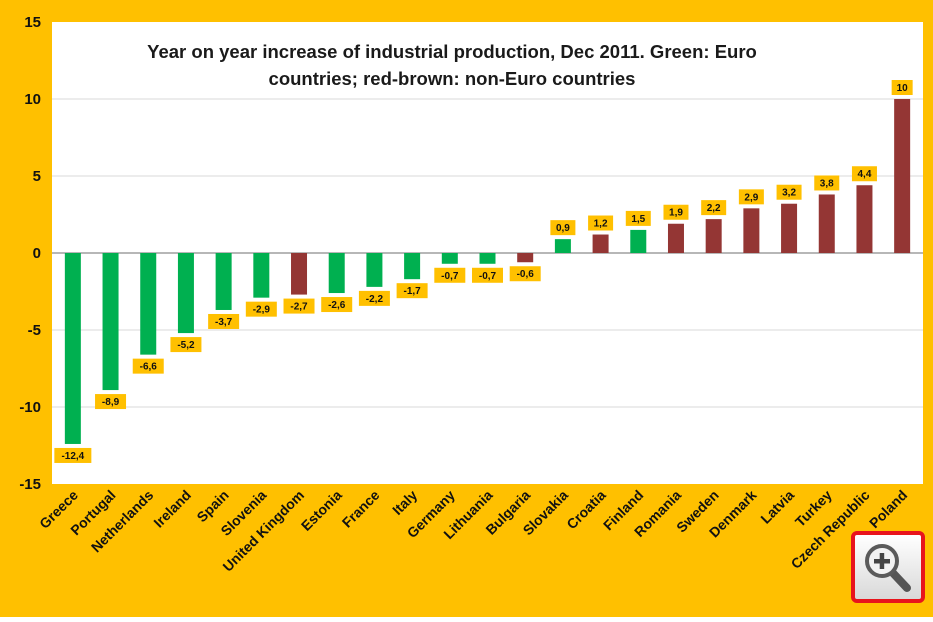 This screenshot has width=933, height=622. I want to click on y-tick-label: 5, so click(37, 176).